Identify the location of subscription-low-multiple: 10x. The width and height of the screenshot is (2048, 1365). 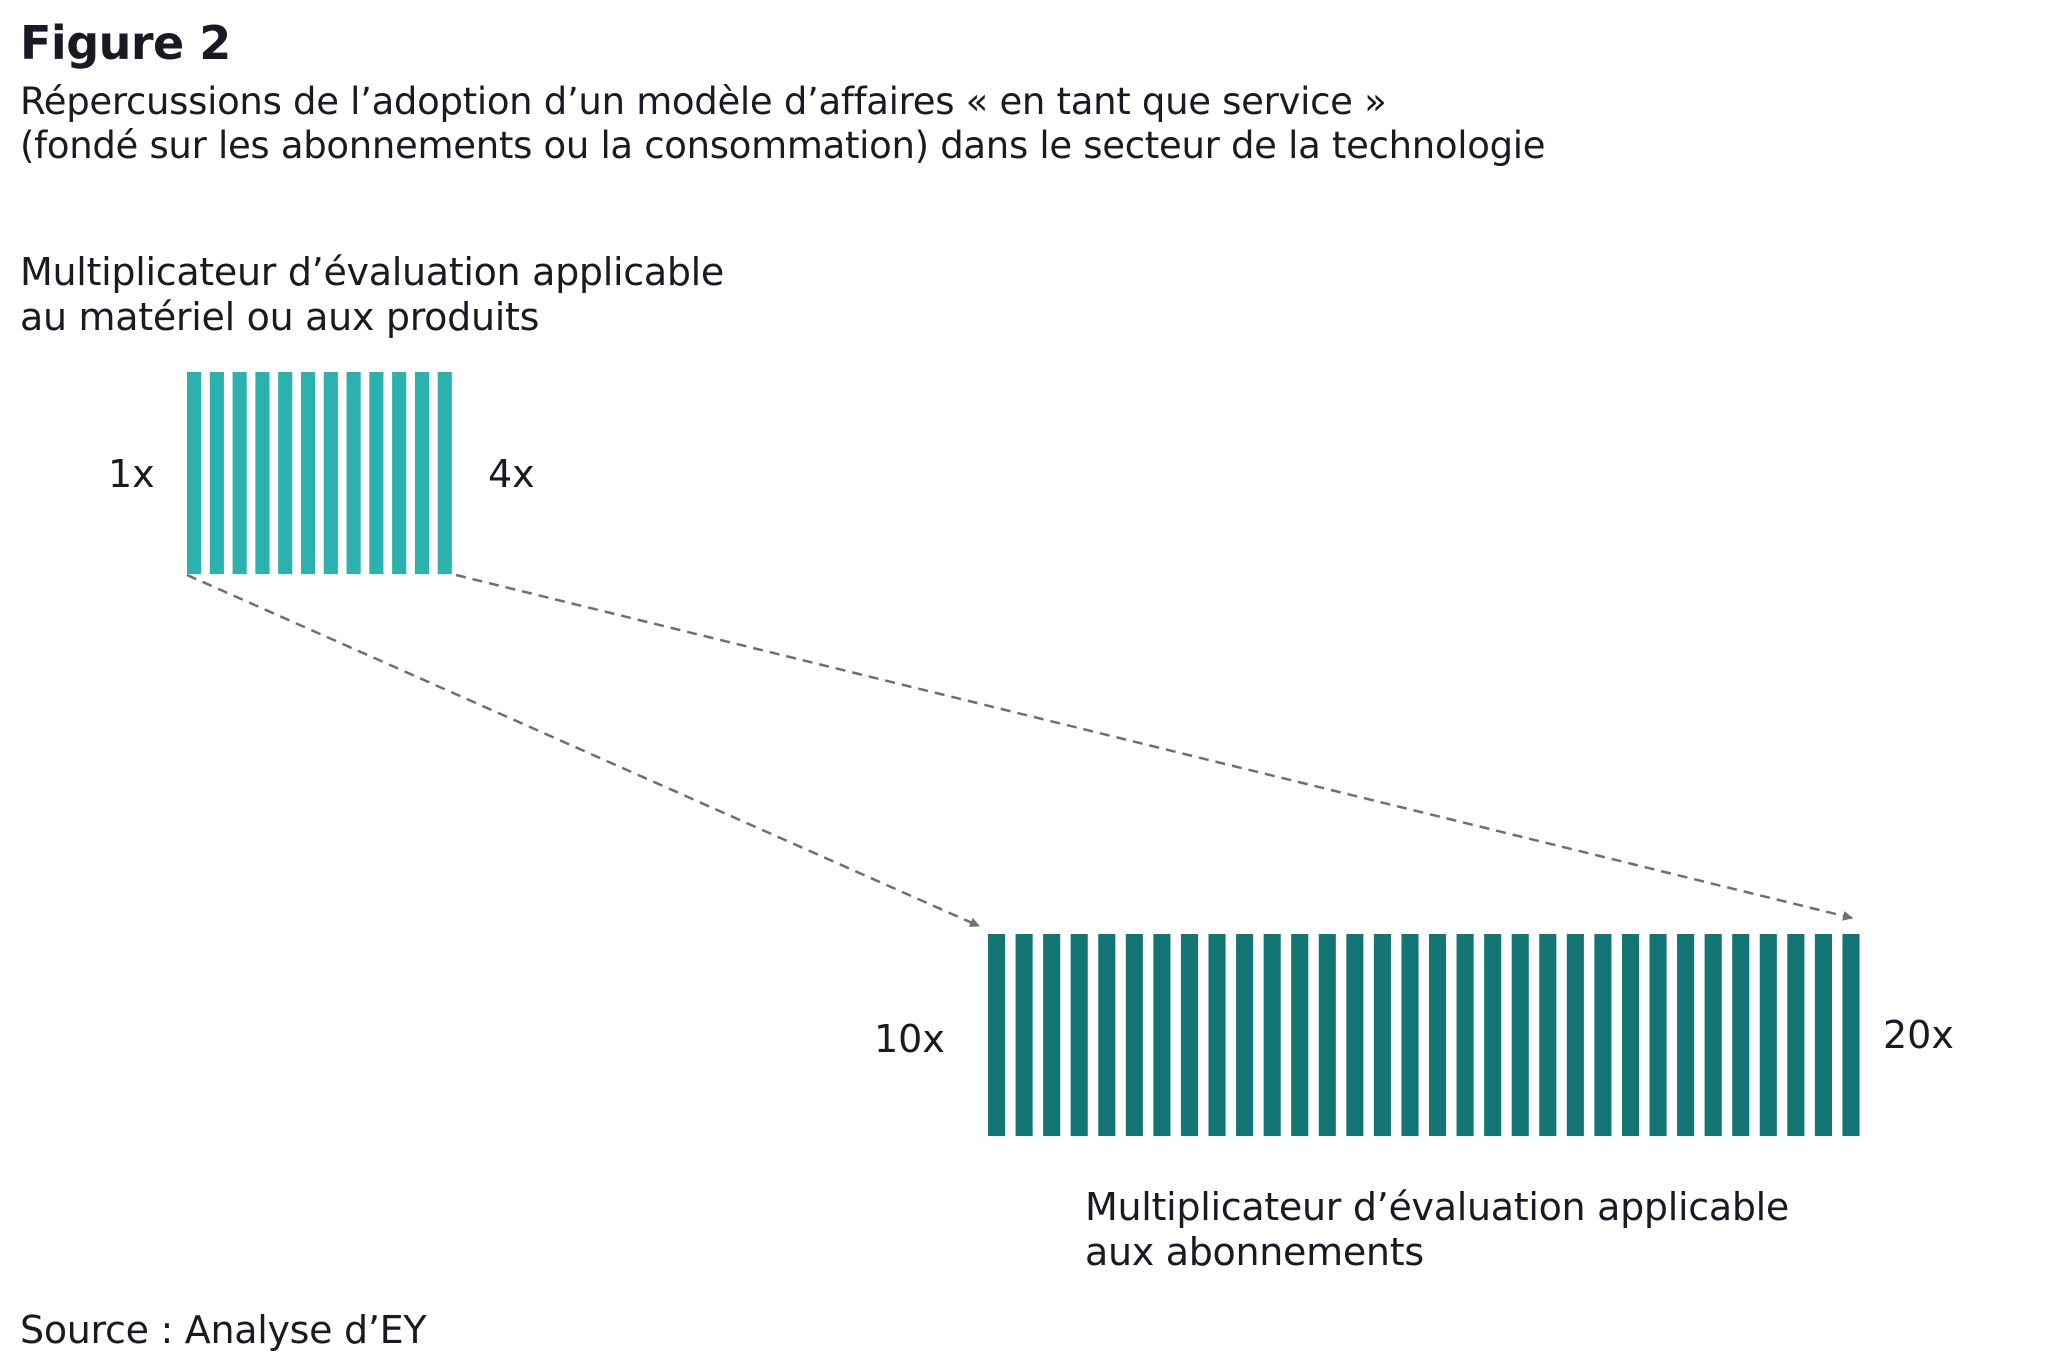
(909, 1039).